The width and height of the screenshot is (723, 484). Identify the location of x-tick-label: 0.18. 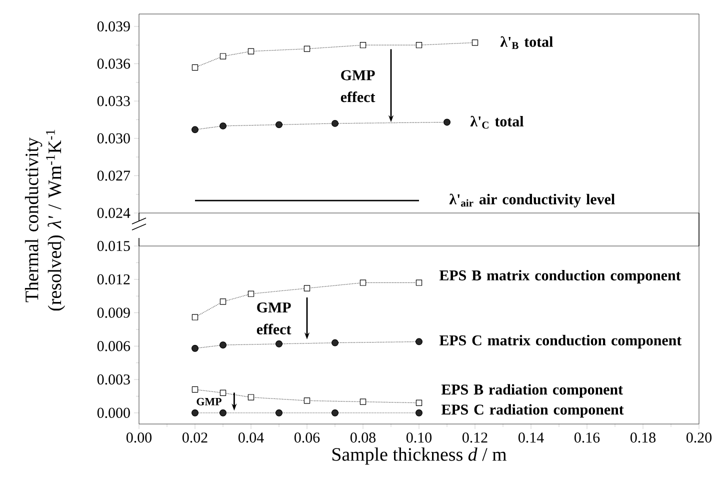
(643, 437).